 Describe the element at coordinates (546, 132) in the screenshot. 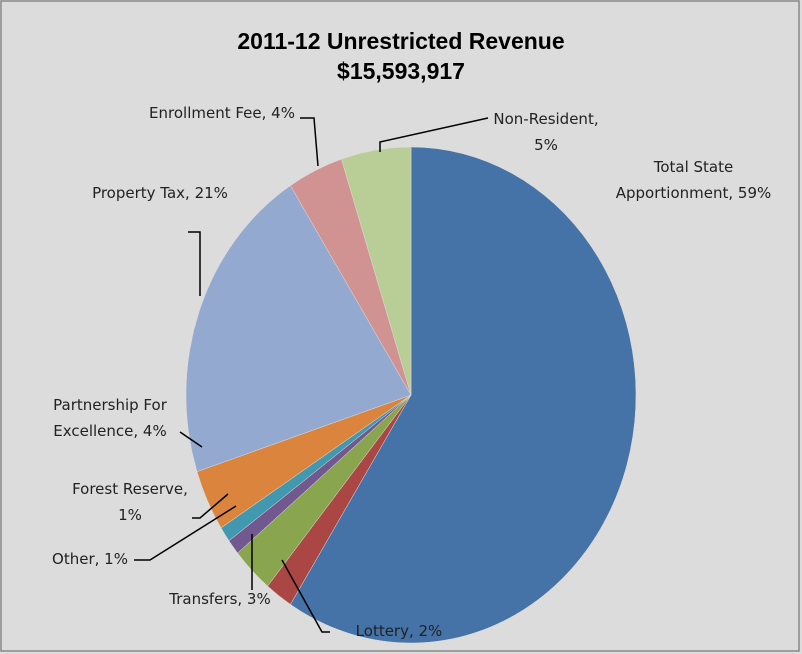

I see `data-label: Non-Resident, 5%` at that location.